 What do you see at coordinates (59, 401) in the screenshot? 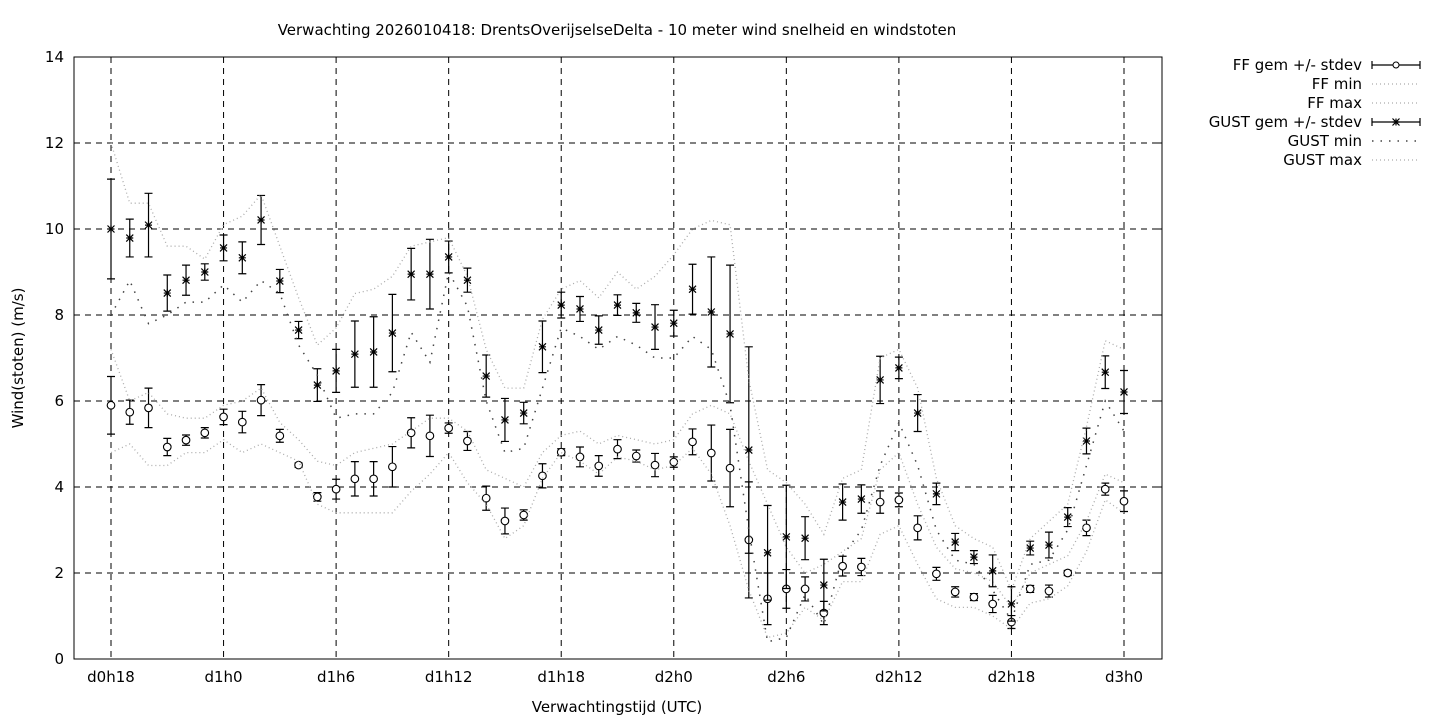
I see `y-tick-label: 6` at bounding box center [59, 401].